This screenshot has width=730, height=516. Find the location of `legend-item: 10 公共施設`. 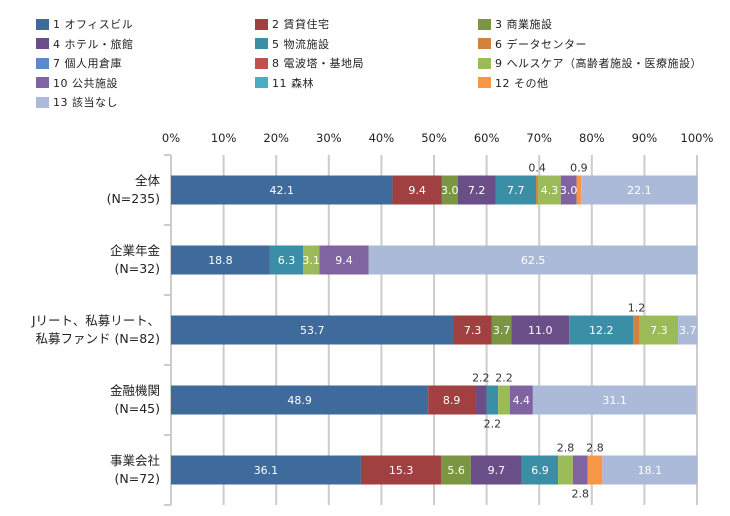

legend-item: 10 公共施設 is located at coordinates (77, 83).